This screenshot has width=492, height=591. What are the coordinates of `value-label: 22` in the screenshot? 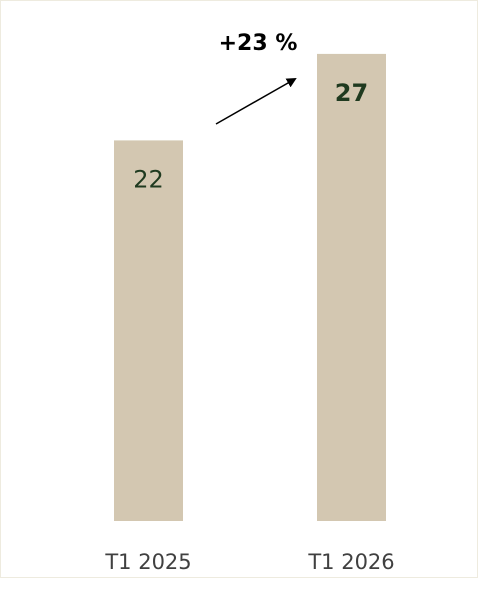 It's located at (148, 179).